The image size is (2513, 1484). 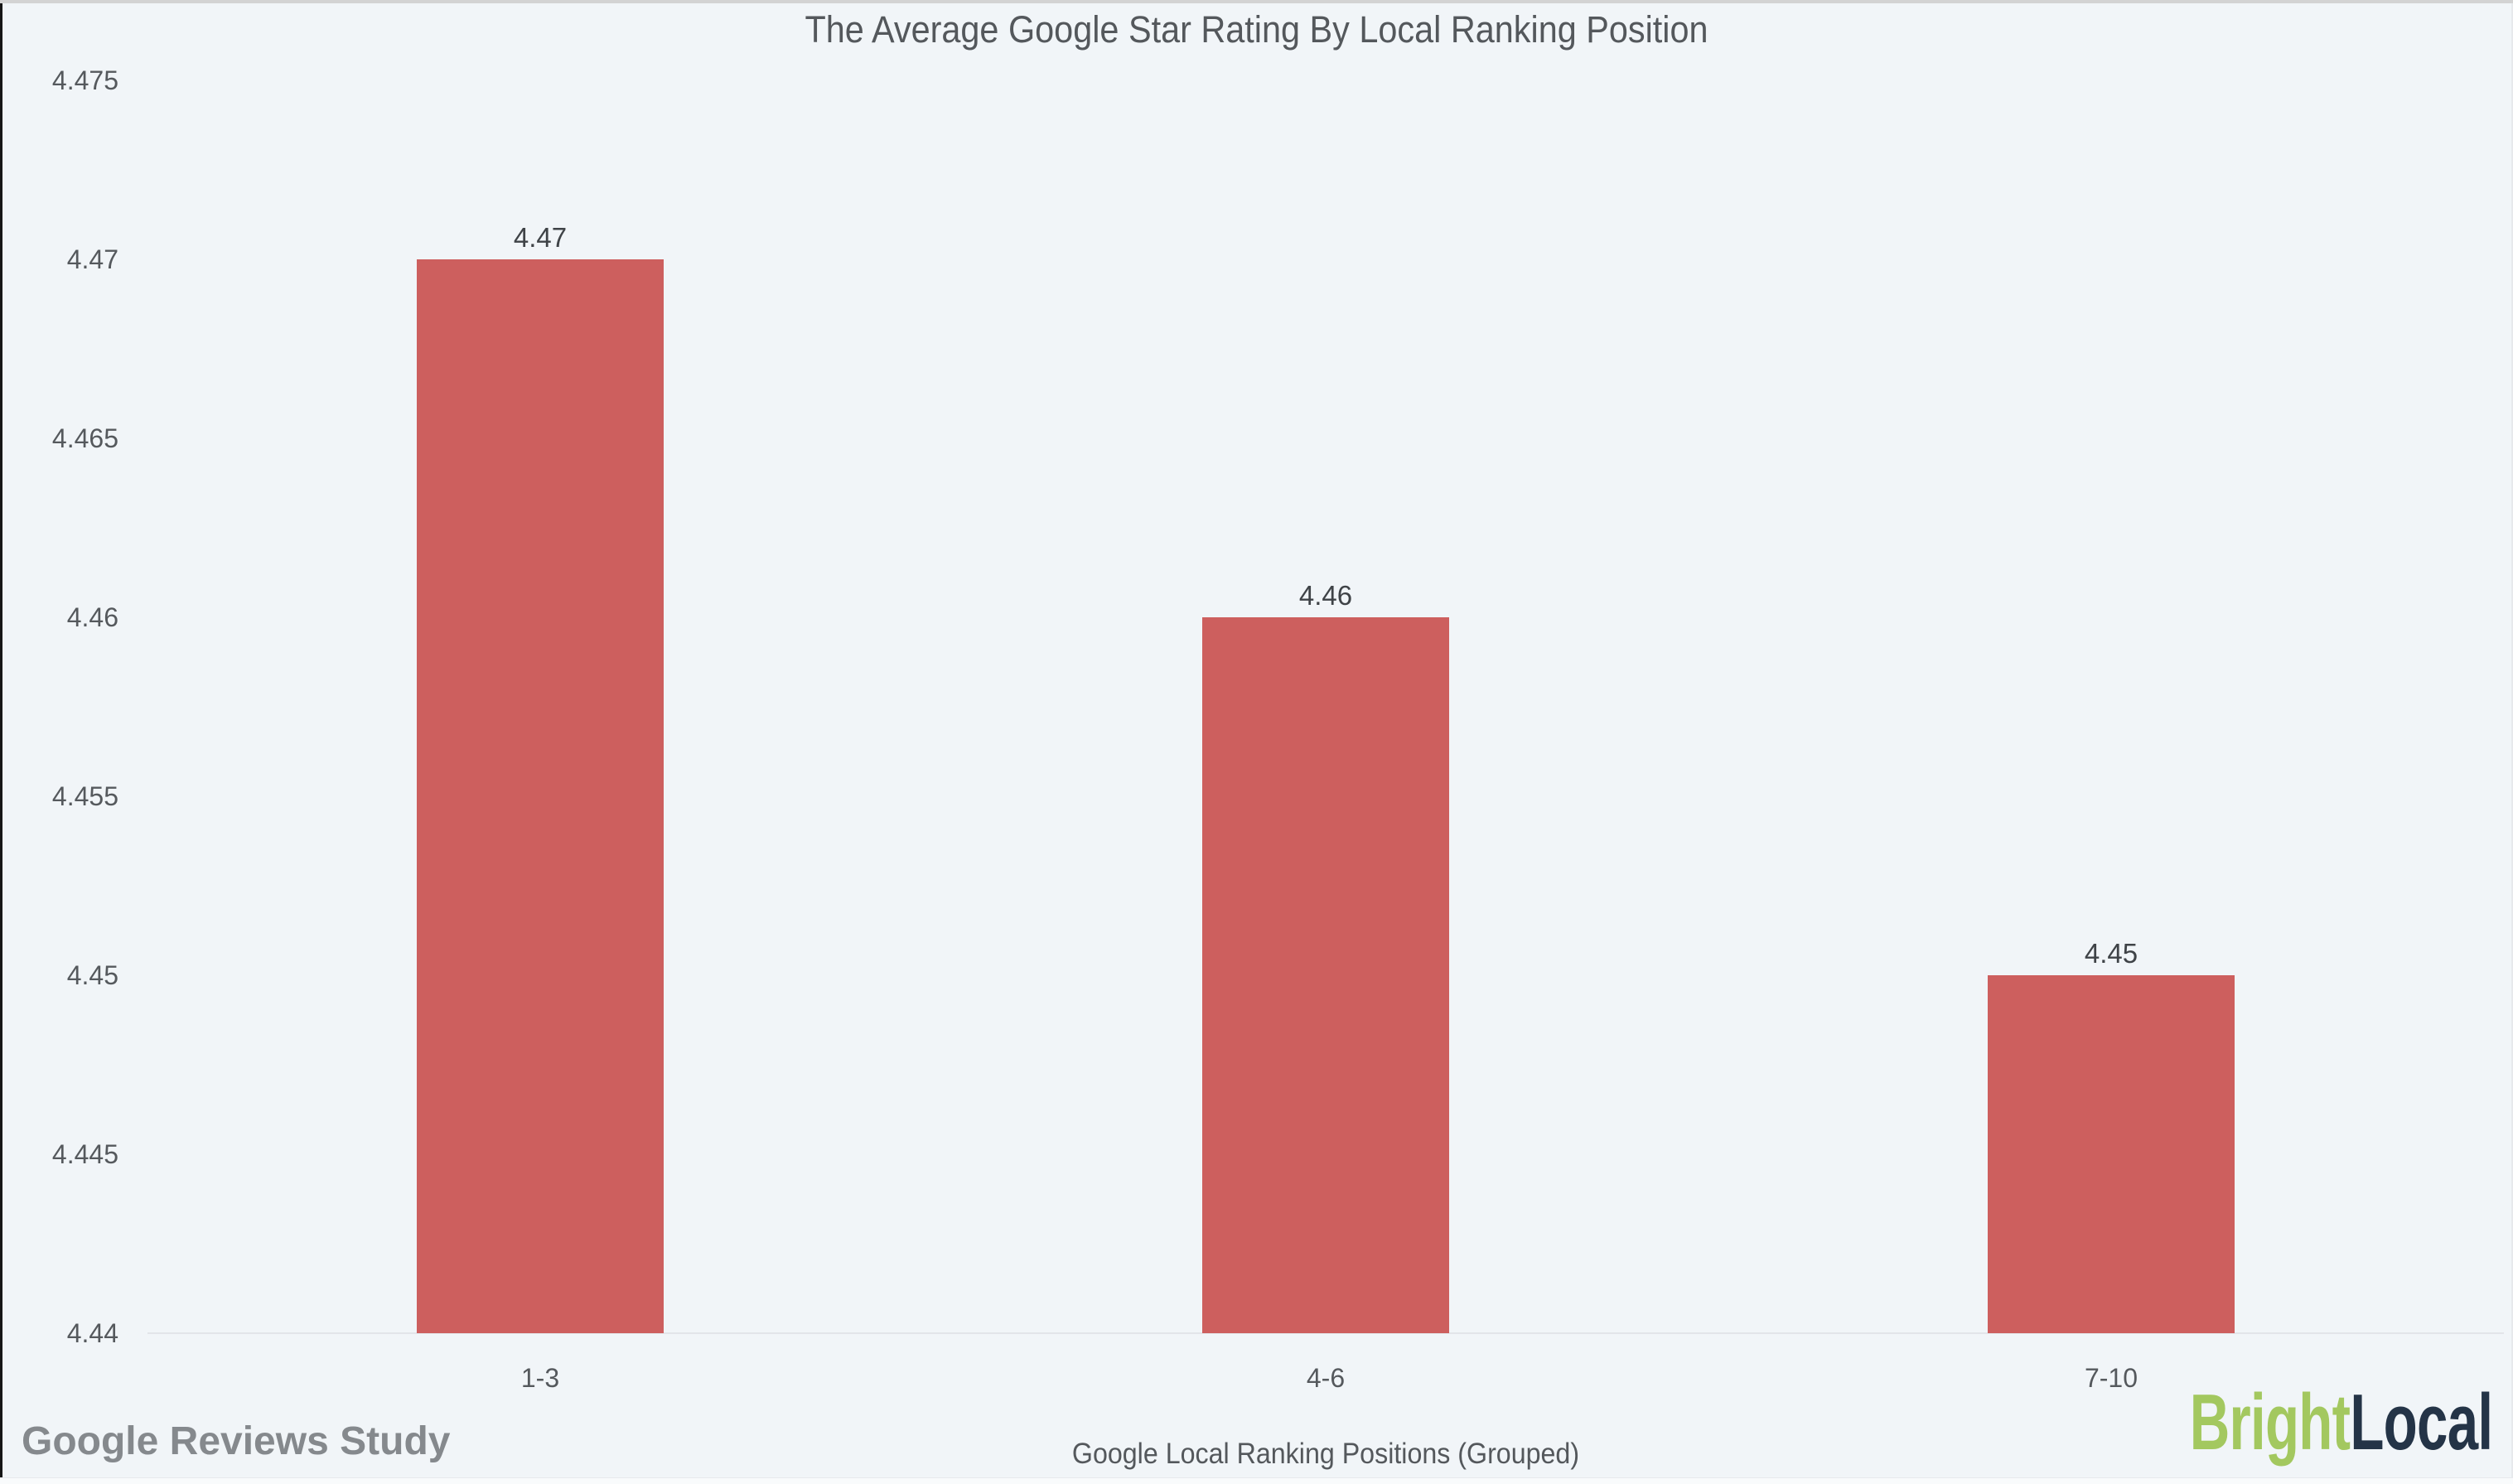 I want to click on window-top-edge, so click(x=1256, y=1).